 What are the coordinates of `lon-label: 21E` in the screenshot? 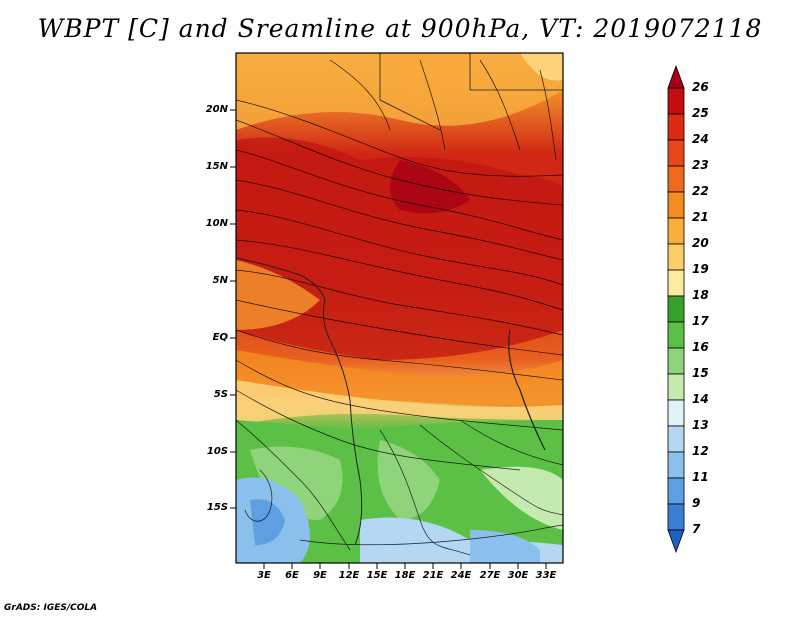 It's located at (433, 575).